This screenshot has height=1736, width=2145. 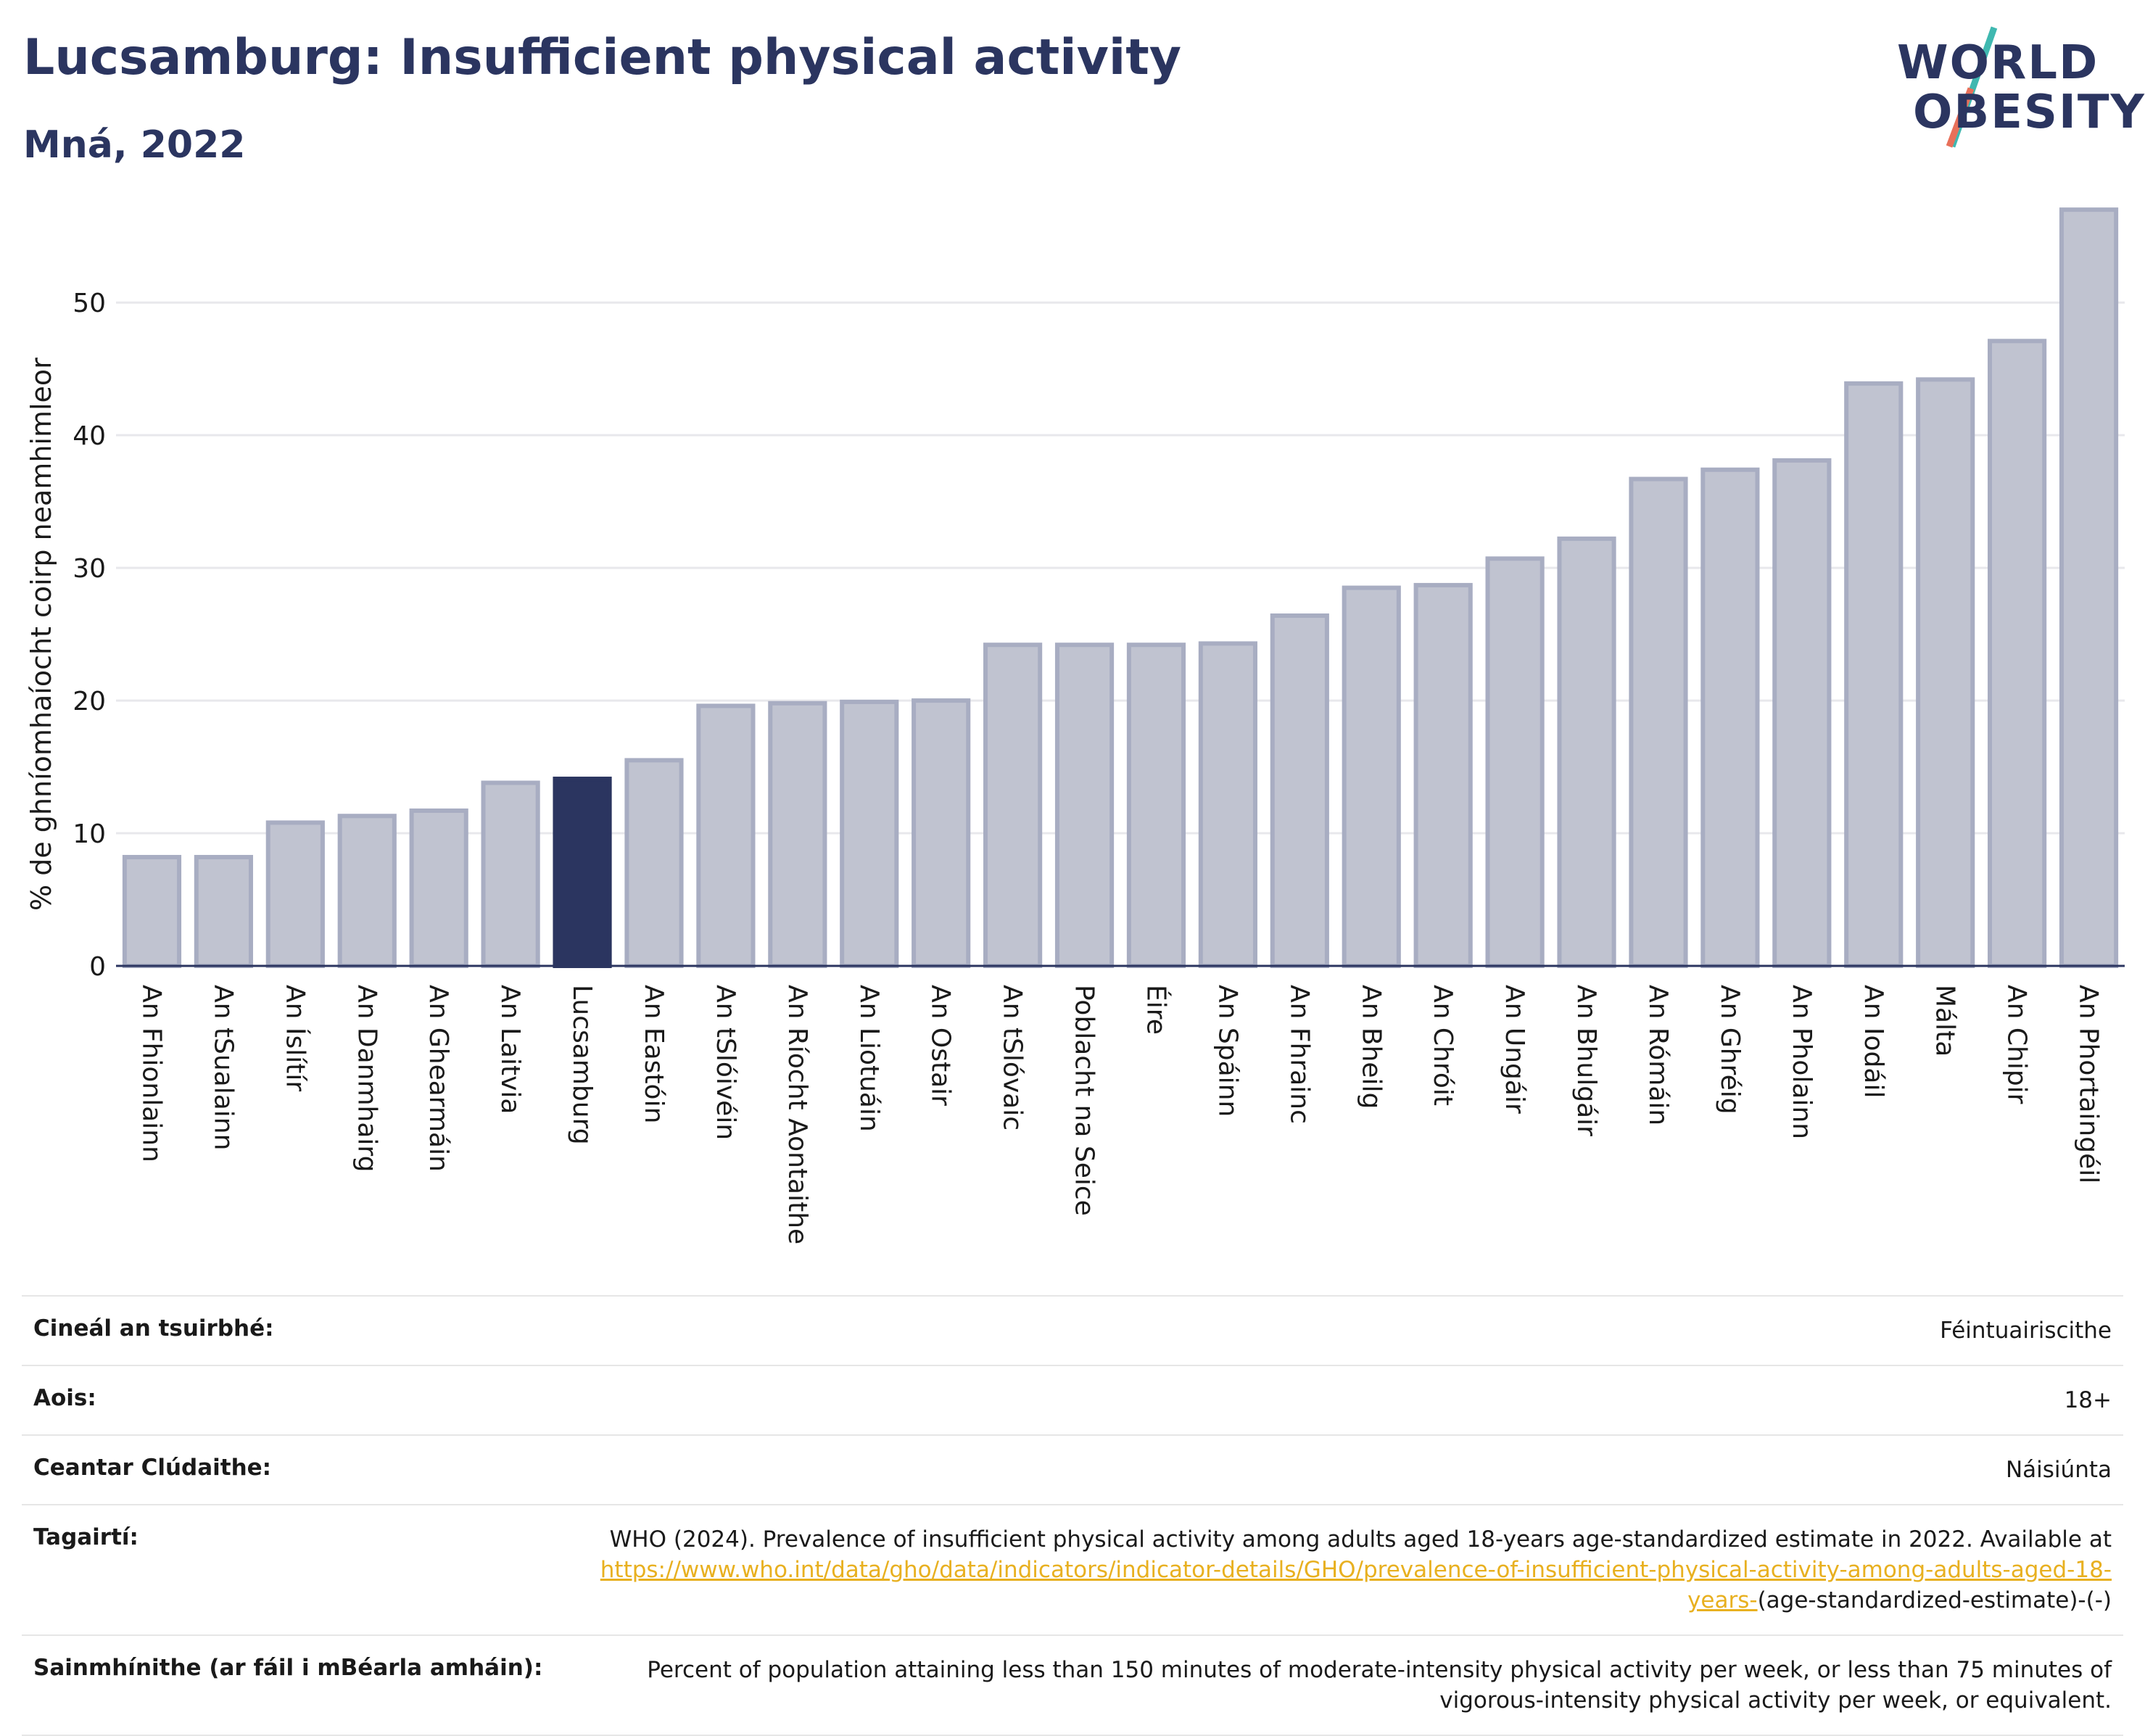 What do you see at coordinates (1935, 1600) in the screenshot?
I see `reference-suffix: (age-standardized-estimate)-(-)` at bounding box center [1935, 1600].